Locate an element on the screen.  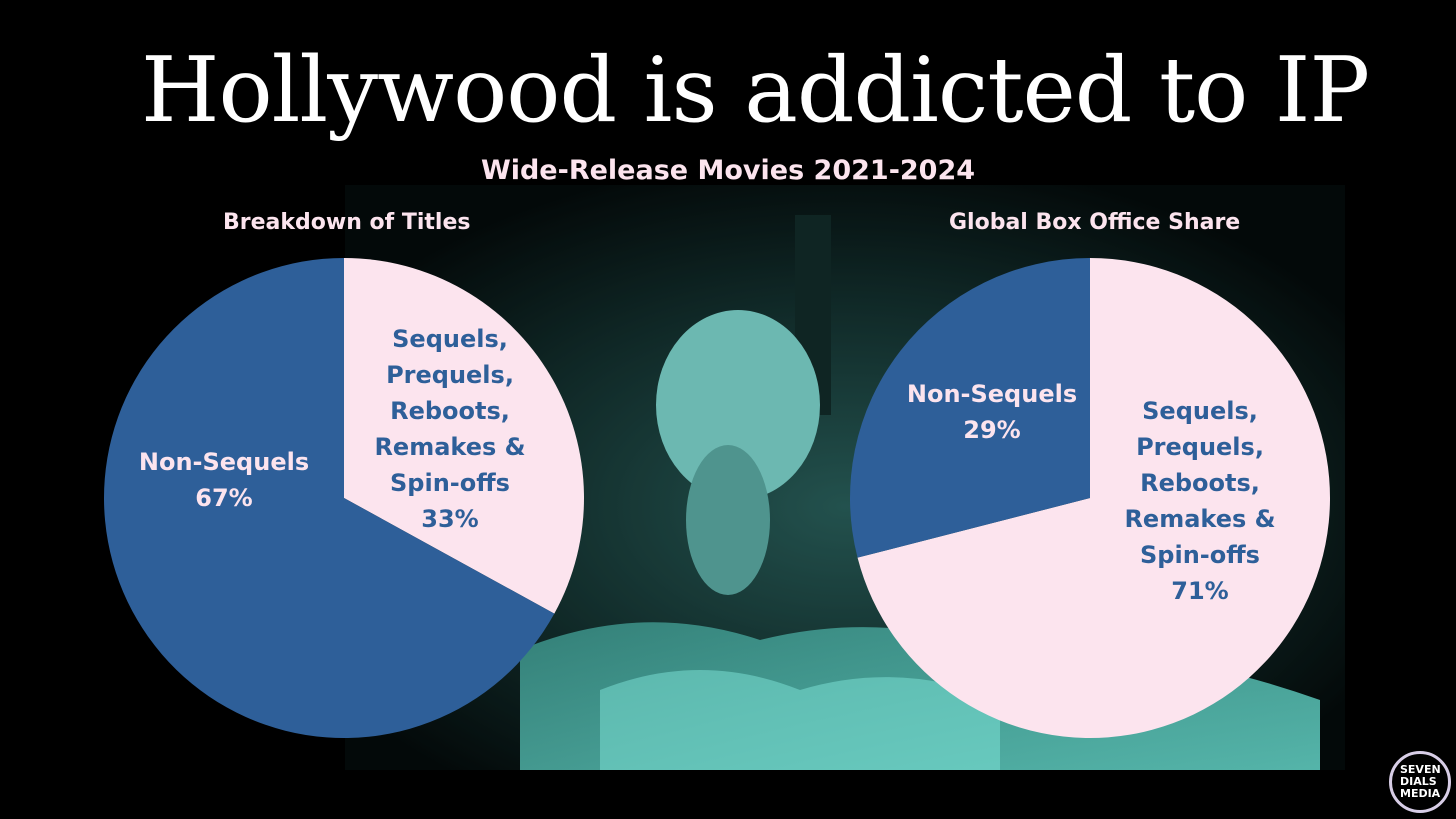
slice-value-label: 33% is located at coordinates (449, 519).